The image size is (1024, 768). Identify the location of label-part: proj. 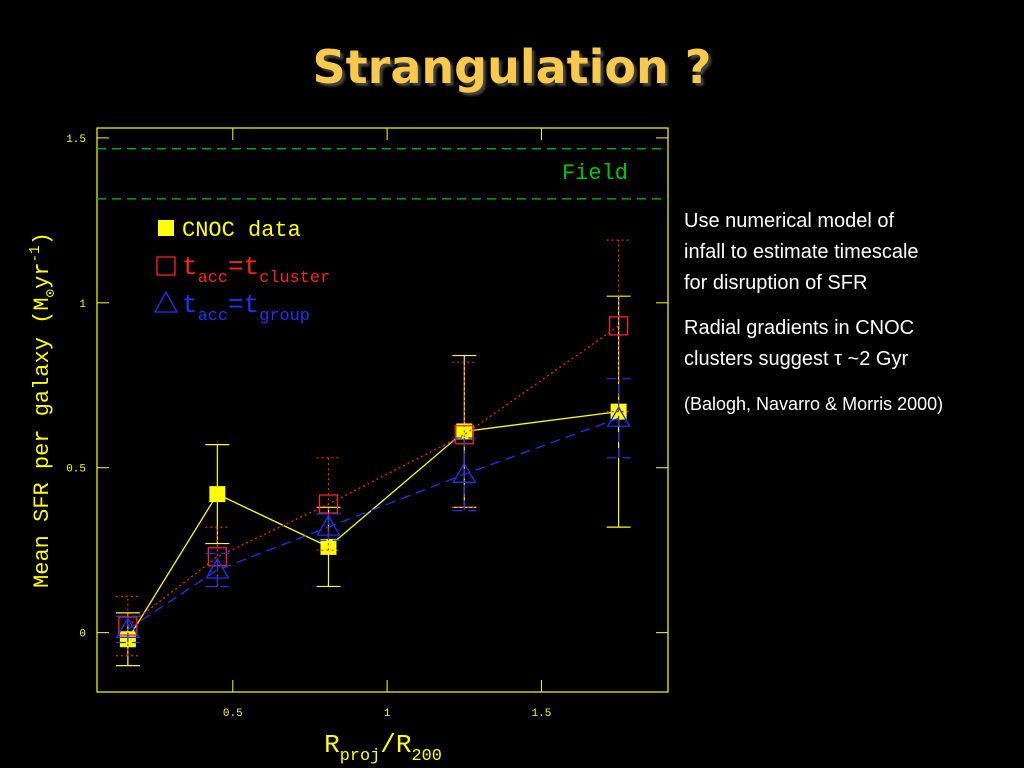
(360, 756).